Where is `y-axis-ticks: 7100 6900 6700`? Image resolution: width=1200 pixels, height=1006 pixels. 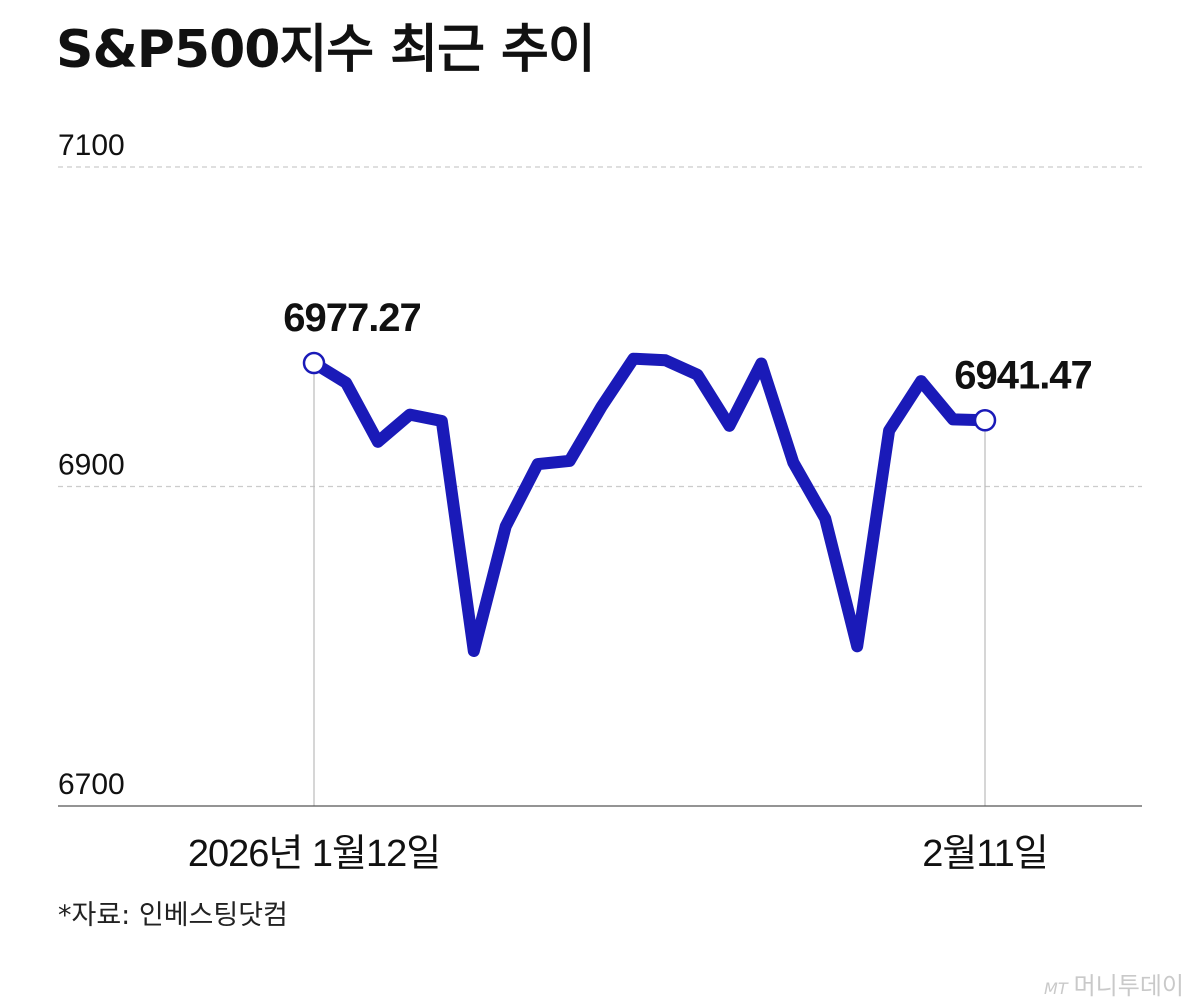 y-axis-ticks: 7100 6900 6700 is located at coordinates (91, 465).